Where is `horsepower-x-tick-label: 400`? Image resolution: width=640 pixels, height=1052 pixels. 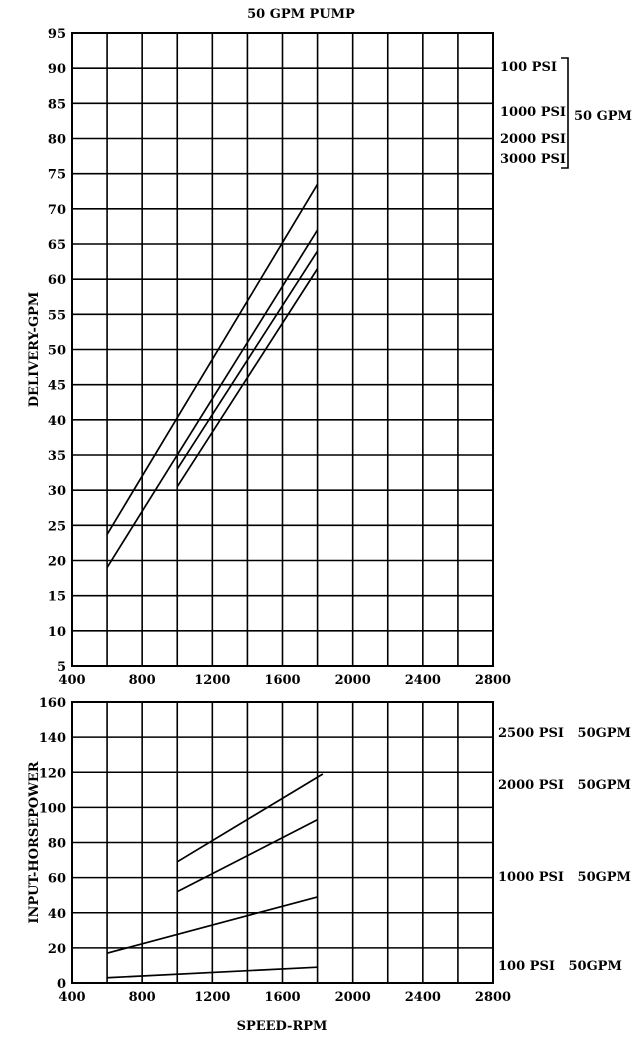
horsepower-x-tick-label: 400 is located at coordinates (71, 997).